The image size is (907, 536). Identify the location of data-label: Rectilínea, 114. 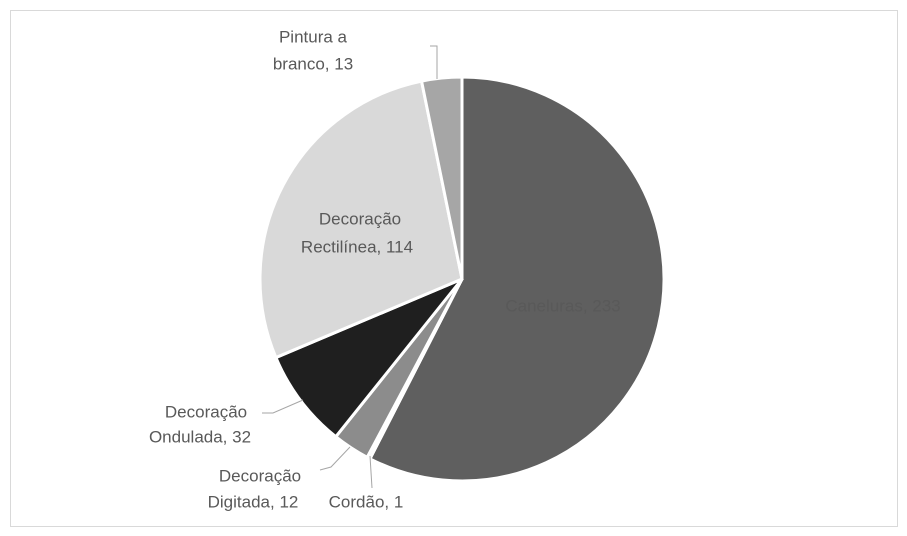
(357, 246).